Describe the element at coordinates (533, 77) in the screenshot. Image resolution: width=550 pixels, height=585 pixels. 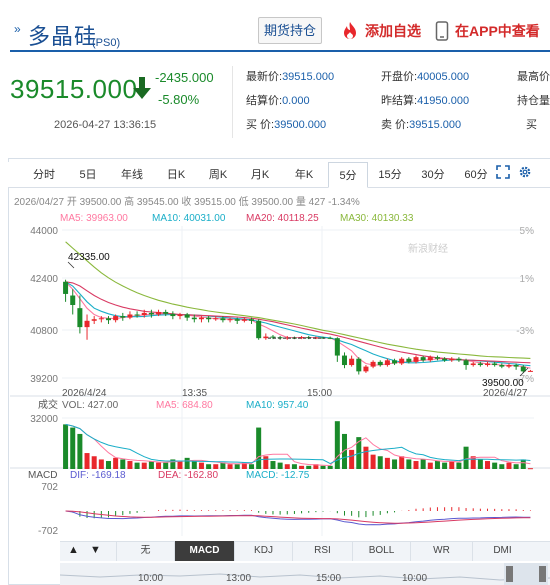
I see `field-high-price: 最高价` at that location.